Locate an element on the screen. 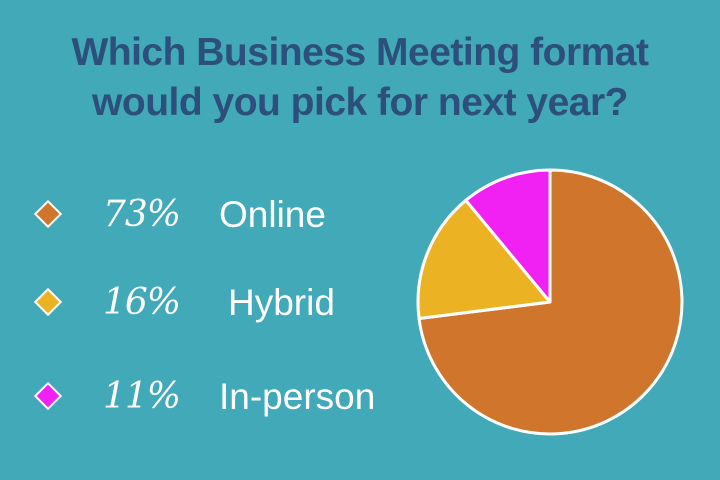 The image size is (720, 480). pie-slice-hybrid is located at coordinates (484, 259).